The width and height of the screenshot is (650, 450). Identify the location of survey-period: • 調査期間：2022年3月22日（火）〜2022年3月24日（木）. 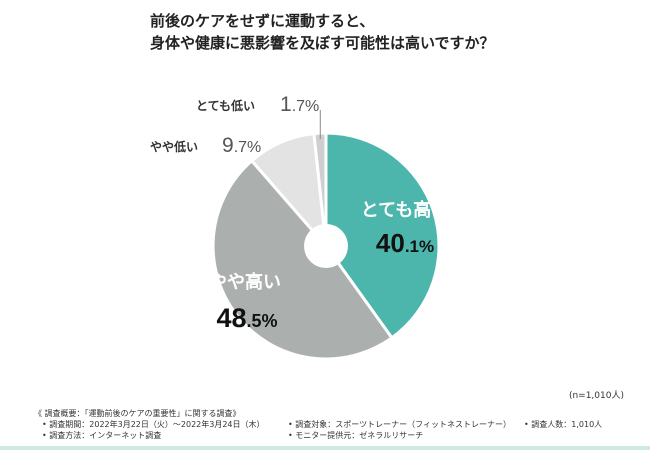
(153, 424).